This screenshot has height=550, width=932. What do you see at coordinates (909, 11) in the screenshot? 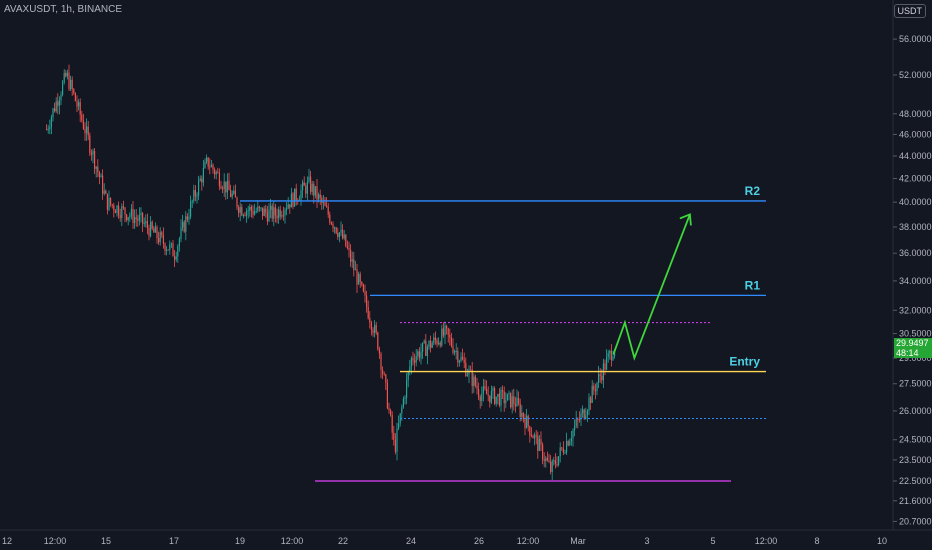
I see `currency-button: USDT` at bounding box center [909, 11].